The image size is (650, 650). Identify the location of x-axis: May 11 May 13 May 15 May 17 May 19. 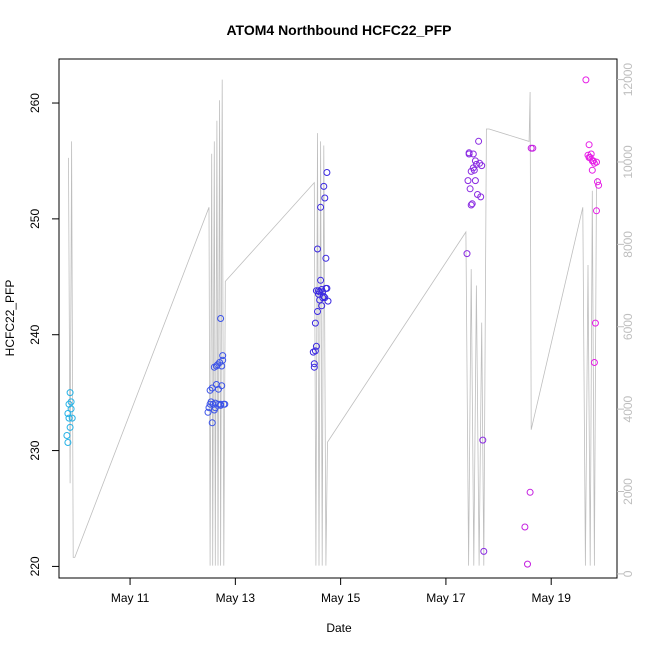
(341, 591).